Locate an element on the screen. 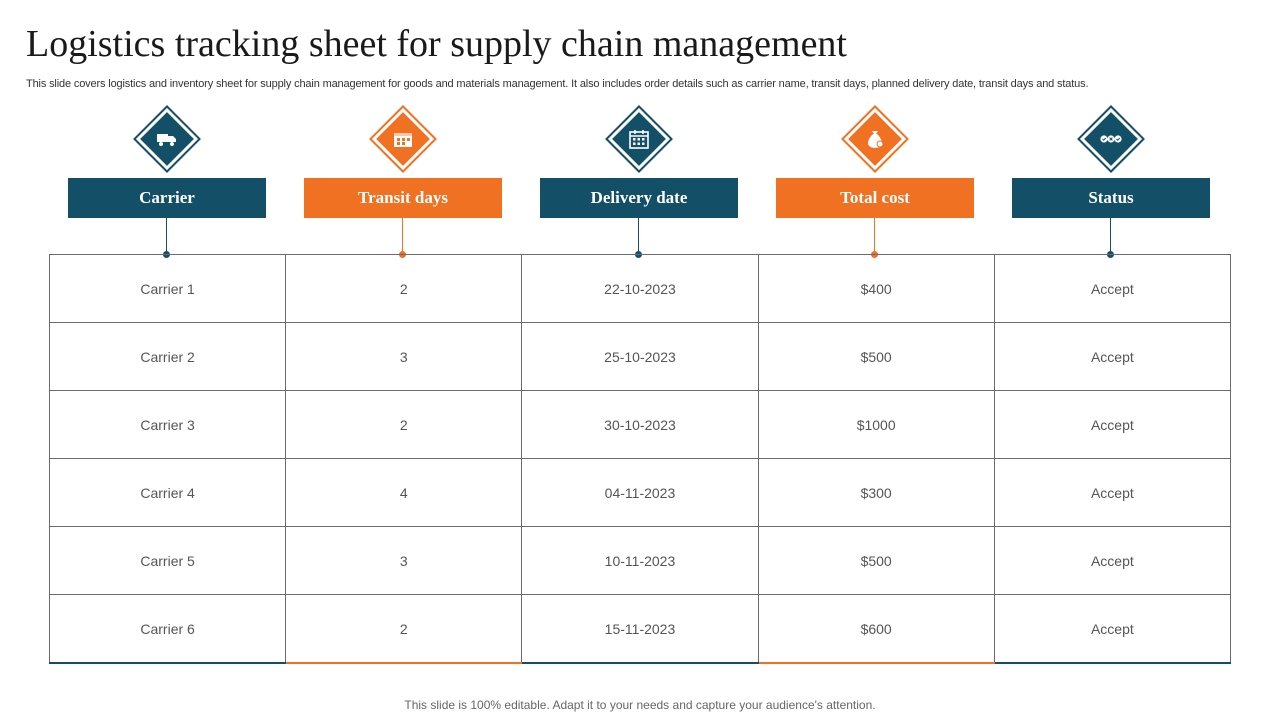  table-row: Carrier 6 2 15-11-2023 $600 Accept is located at coordinates (640, 629).